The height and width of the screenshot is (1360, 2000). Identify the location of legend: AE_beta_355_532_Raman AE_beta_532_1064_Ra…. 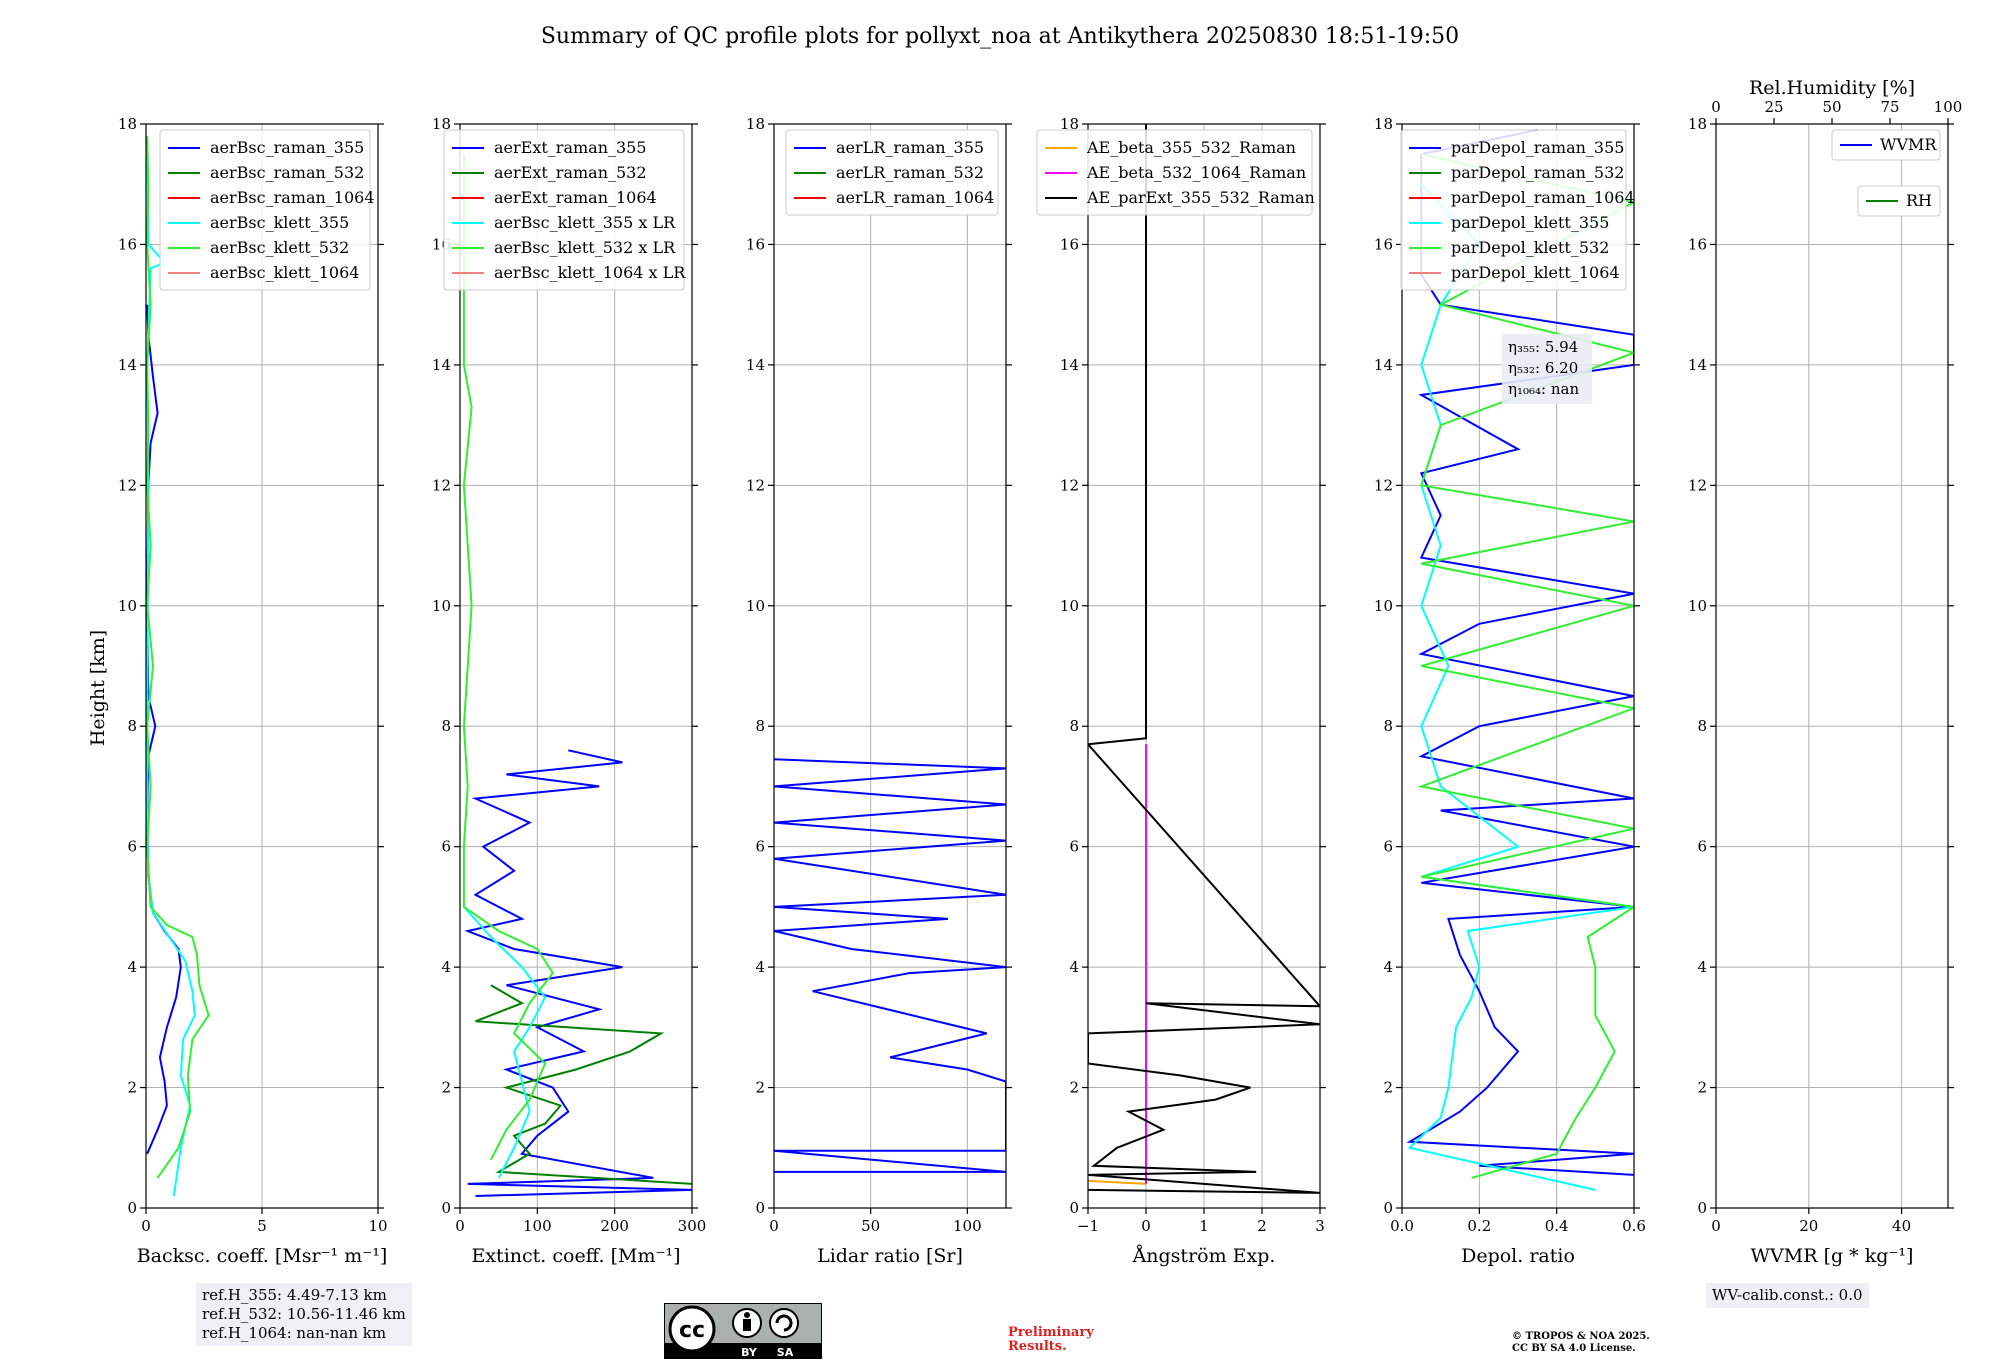
(1175, 172).